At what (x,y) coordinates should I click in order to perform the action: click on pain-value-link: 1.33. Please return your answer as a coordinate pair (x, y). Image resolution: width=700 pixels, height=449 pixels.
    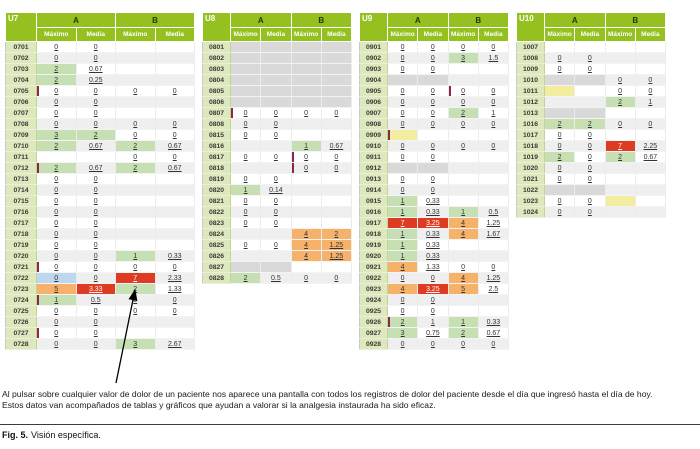
    Looking at the image, I should click on (174, 289).